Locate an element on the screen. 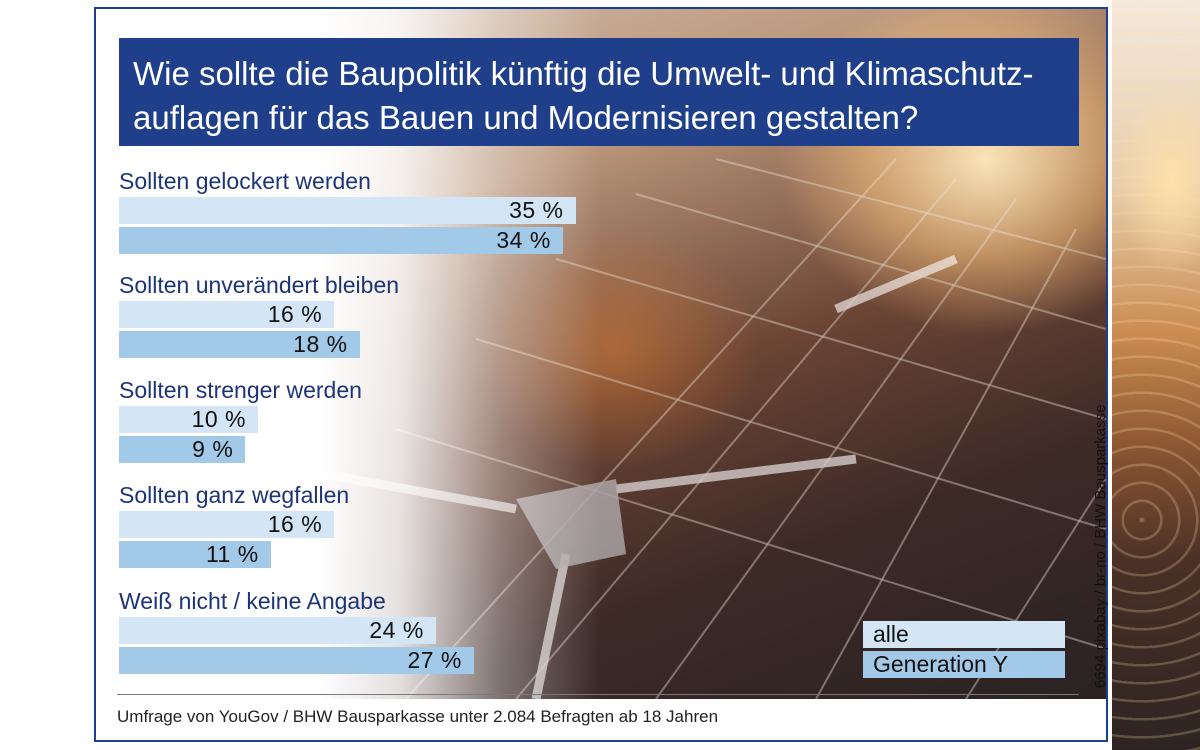 This screenshot has width=1200, height=750. bar-generation-y: 27 % is located at coordinates (296, 660).